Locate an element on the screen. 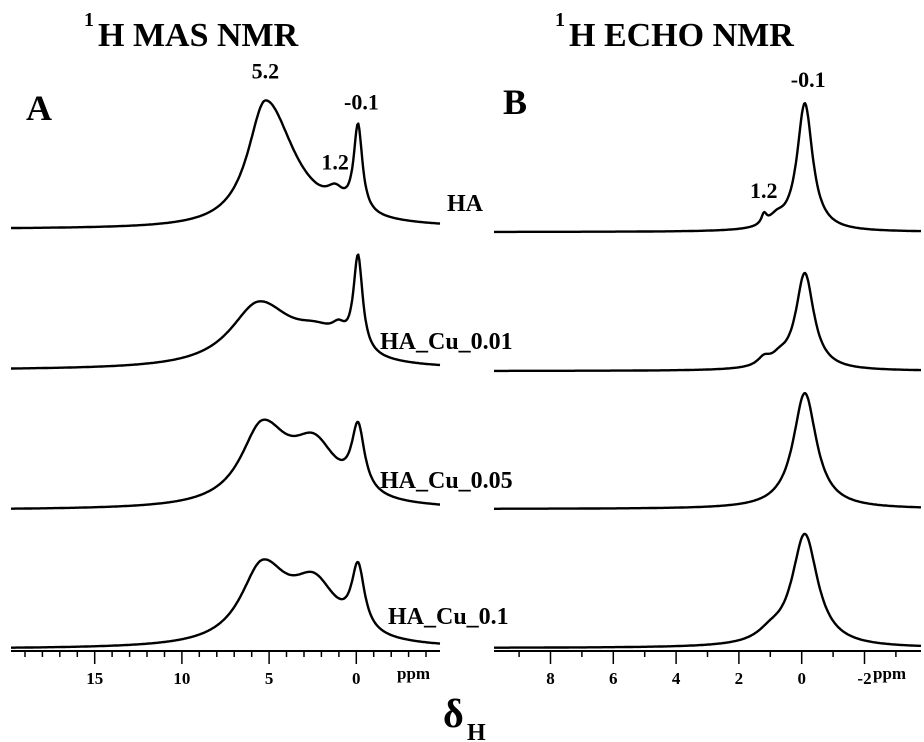  x-axis-title-subscript: H is located at coordinates (476, 731).